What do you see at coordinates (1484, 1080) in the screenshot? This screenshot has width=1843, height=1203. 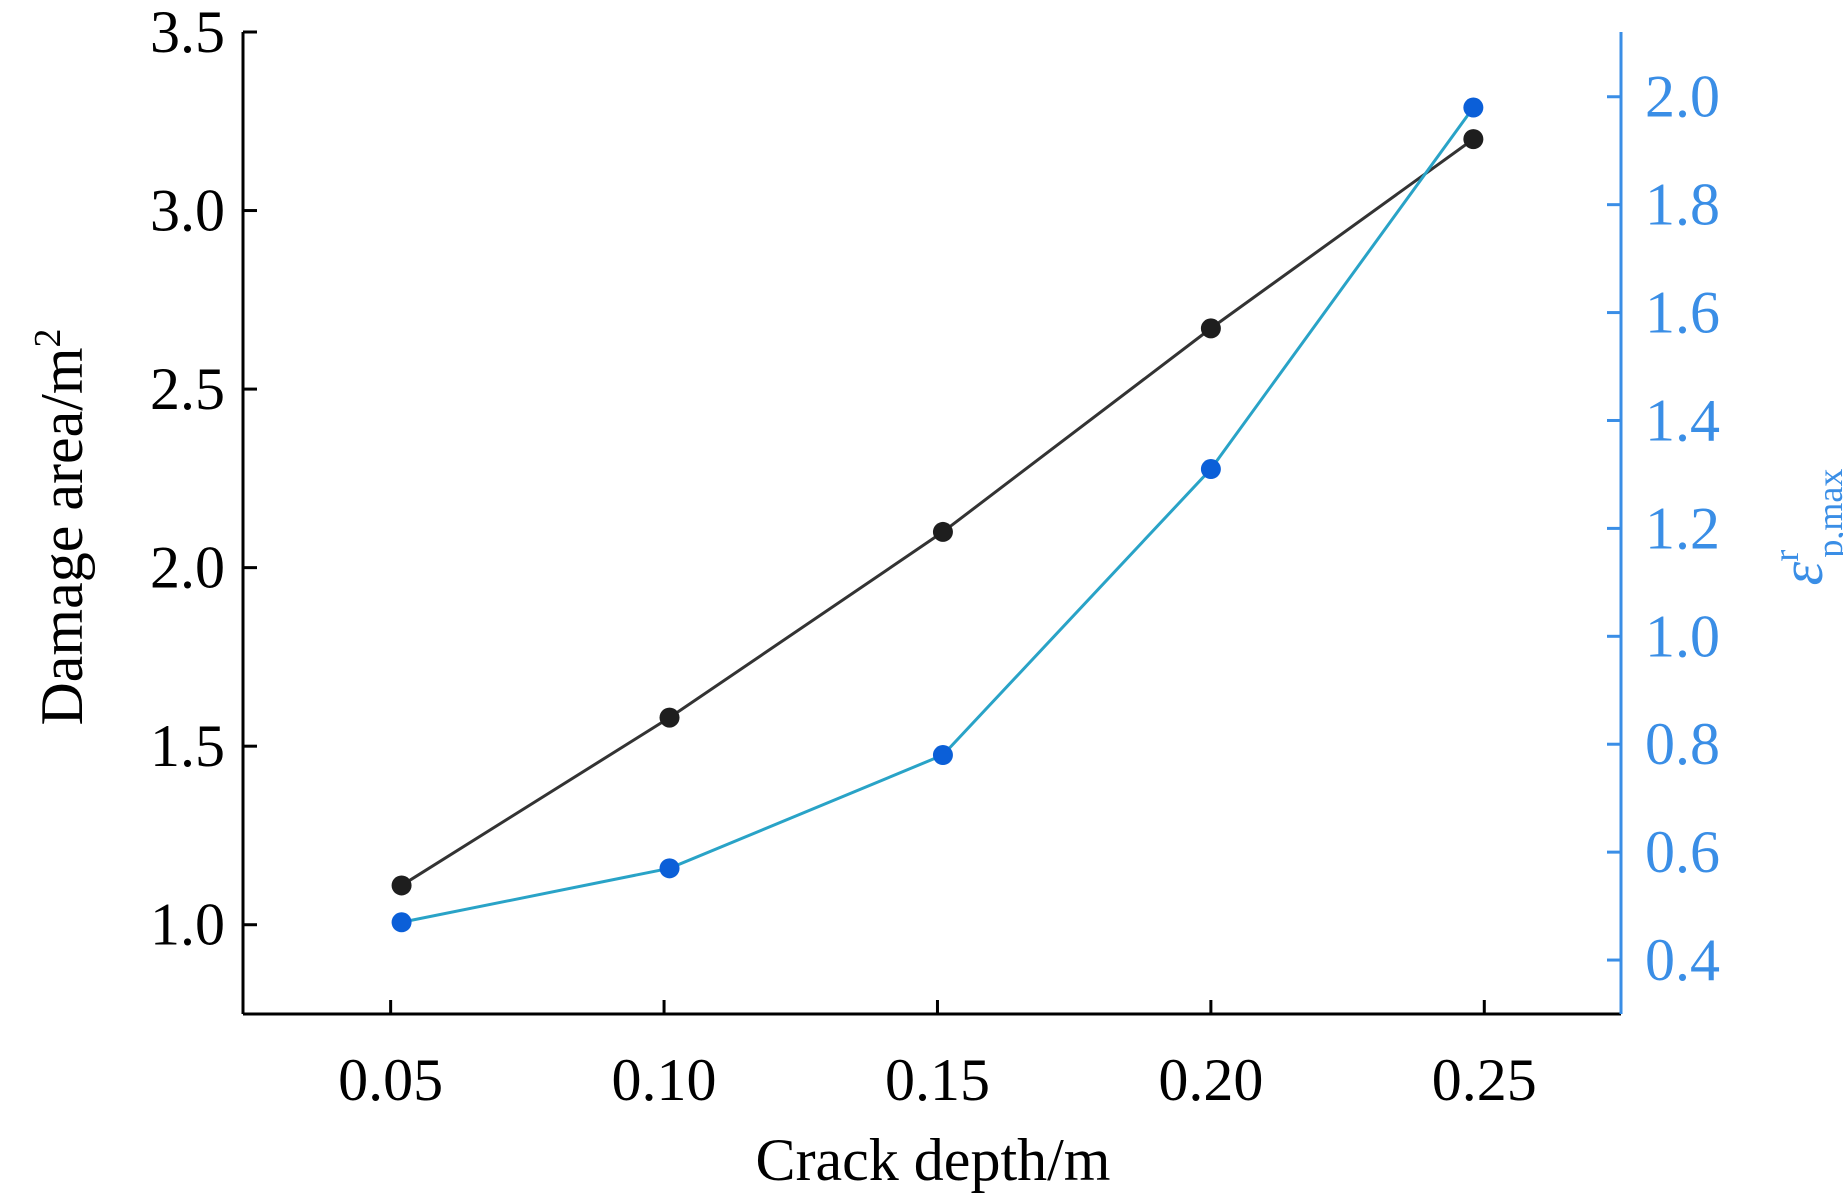 I see `x-tick-label: 0.25` at bounding box center [1484, 1080].